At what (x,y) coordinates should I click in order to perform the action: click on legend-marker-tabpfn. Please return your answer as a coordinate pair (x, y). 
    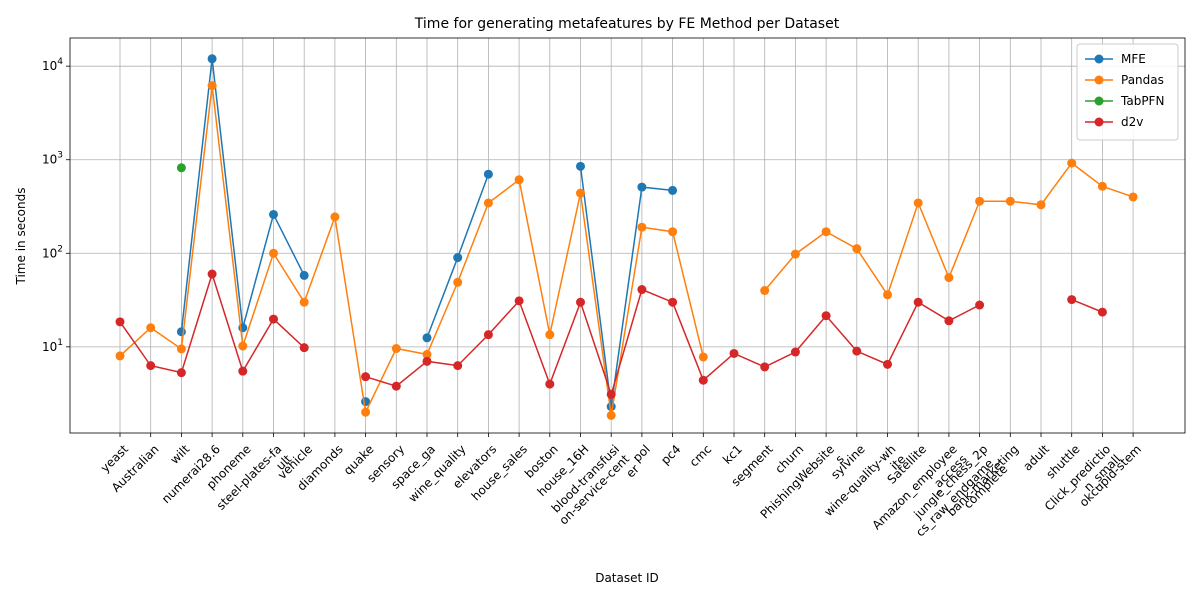
    Looking at the image, I should click on (1099, 101).